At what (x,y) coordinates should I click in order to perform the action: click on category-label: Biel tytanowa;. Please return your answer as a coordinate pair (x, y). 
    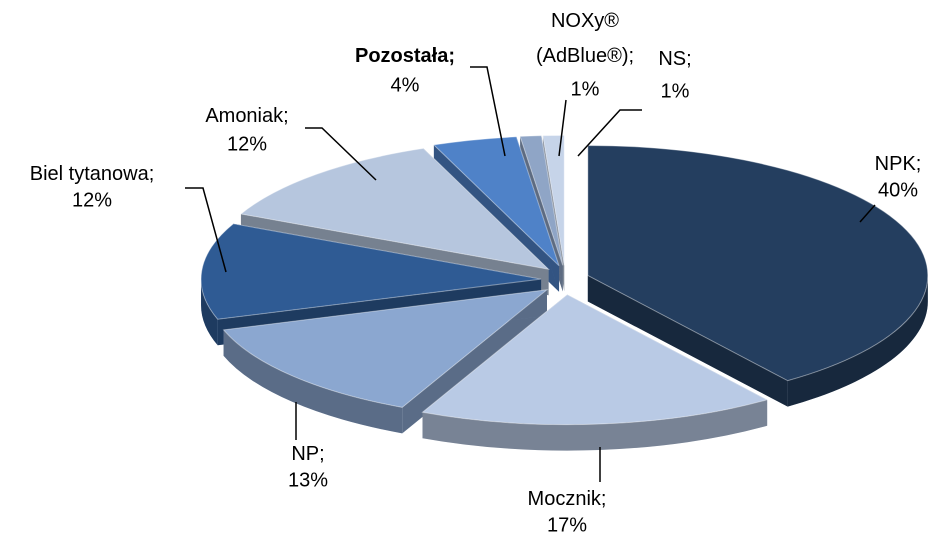
    Looking at the image, I should click on (92, 174).